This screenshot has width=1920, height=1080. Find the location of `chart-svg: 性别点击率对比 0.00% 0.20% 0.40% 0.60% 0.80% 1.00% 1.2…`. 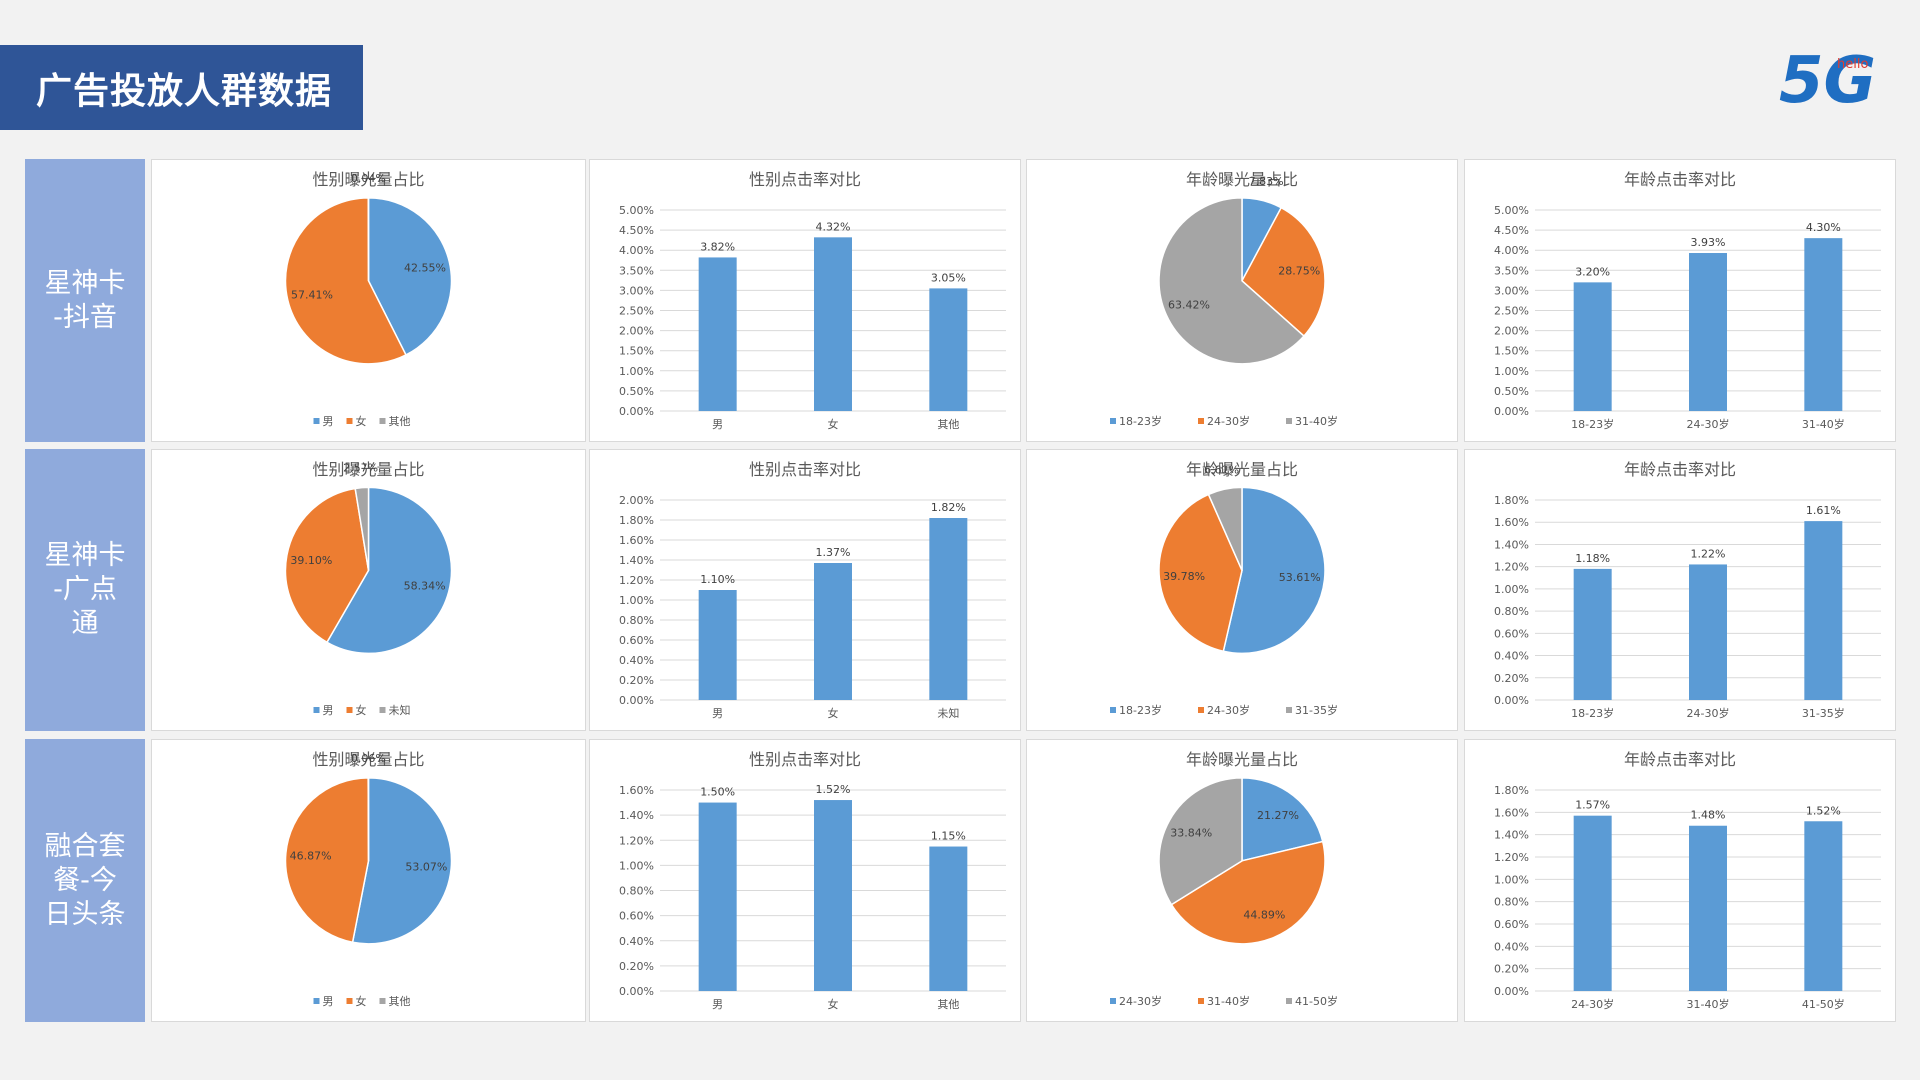

chart-svg: 性别点击率对比 0.00% 0.20% 0.40% 0.60% 0.80% 1.00% 1.2… is located at coordinates (812, 880).